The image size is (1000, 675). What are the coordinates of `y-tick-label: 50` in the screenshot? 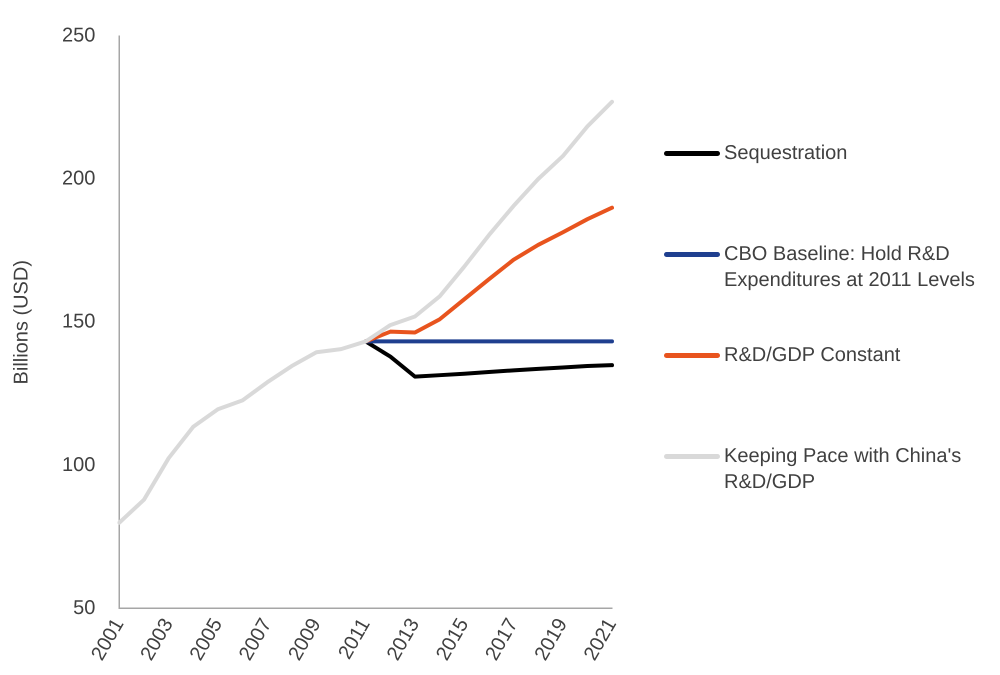 It's located at (84, 607).